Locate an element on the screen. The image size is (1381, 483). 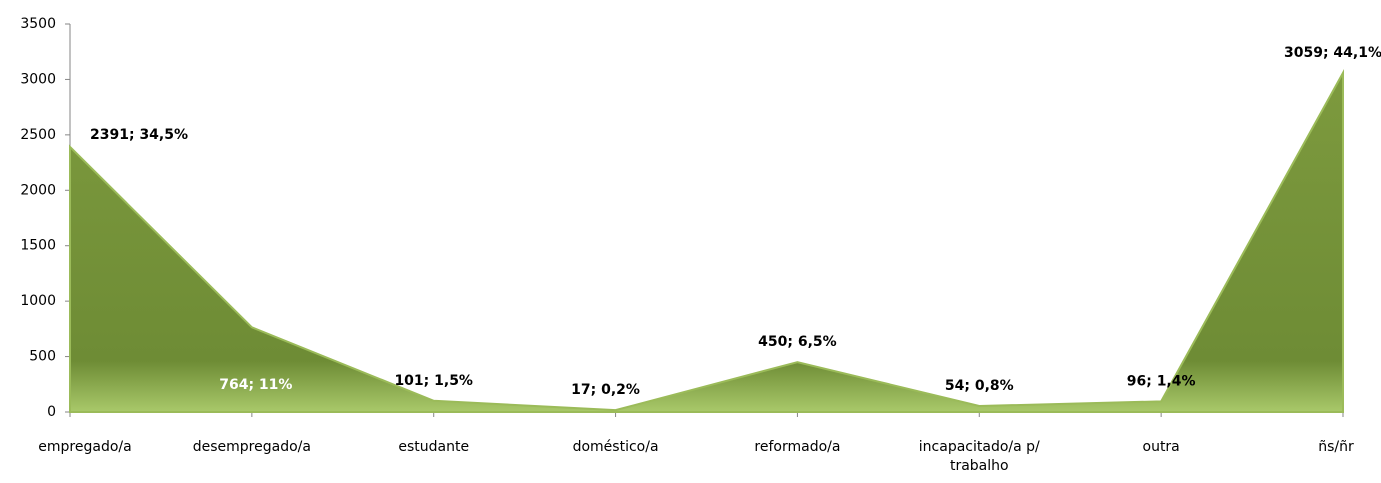
data-label: 764; 11% is located at coordinates (255, 385).